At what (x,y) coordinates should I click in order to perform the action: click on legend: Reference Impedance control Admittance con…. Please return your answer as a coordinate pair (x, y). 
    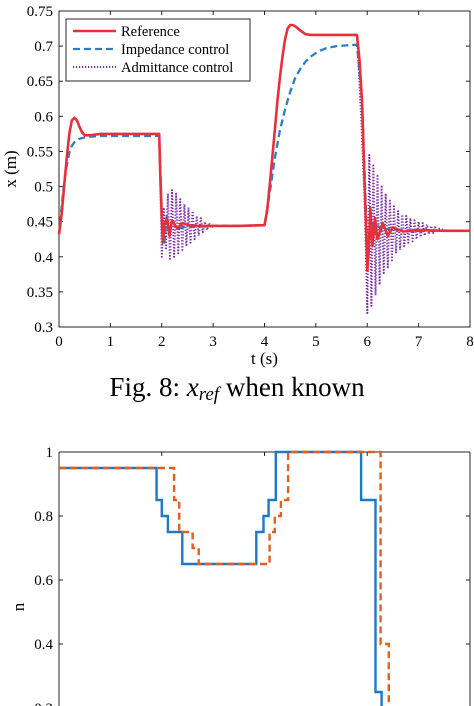
    Looking at the image, I should click on (158, 50).